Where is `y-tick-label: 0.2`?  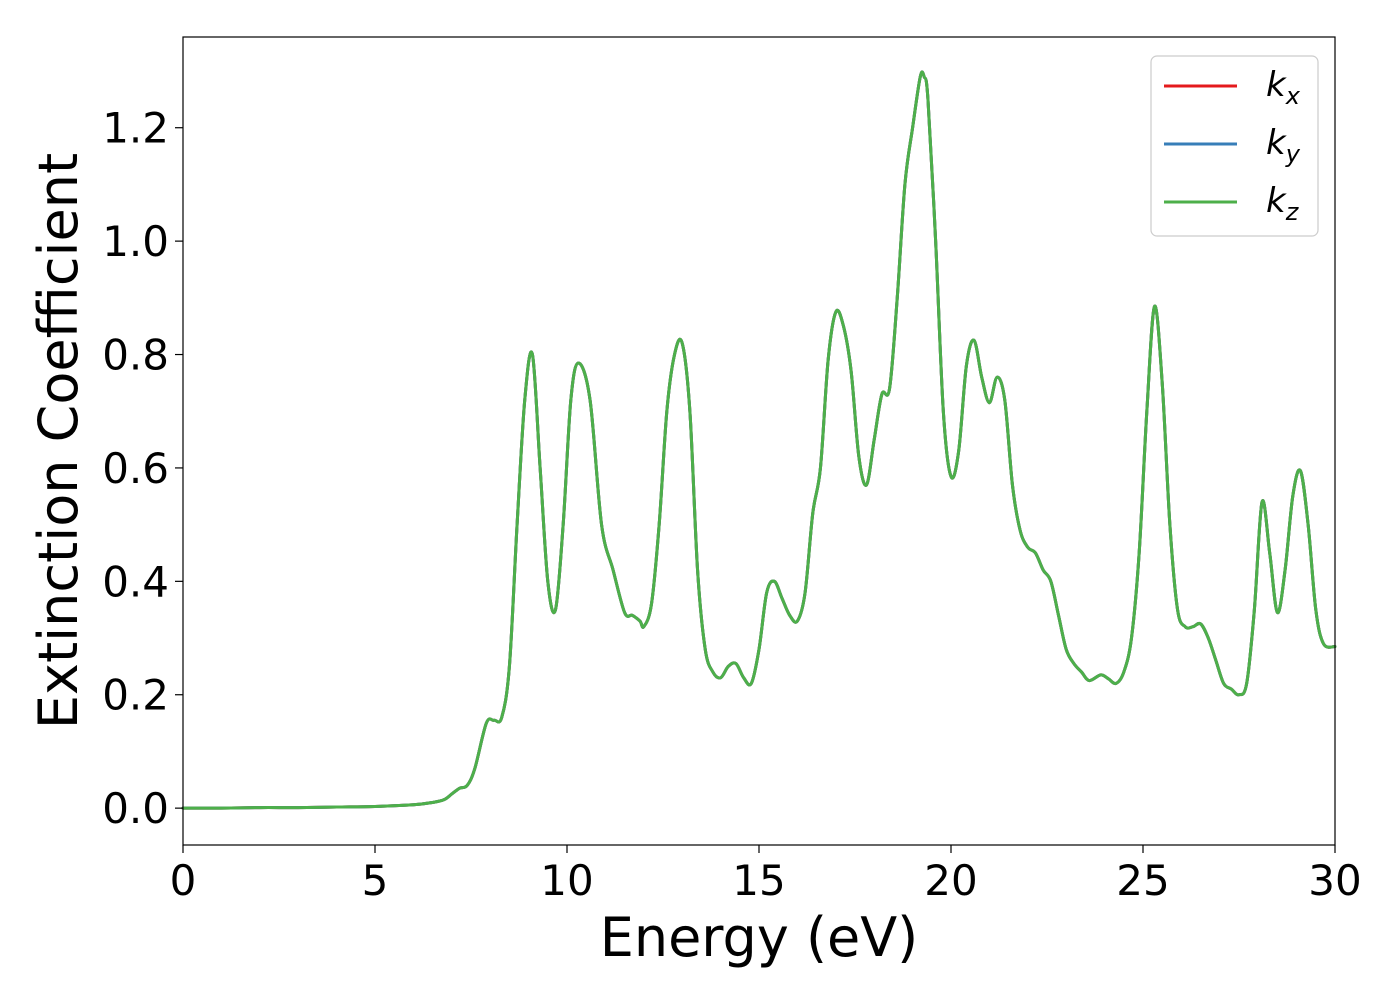 y-tick-label: 0.2 is located at coordinates (135, 695).